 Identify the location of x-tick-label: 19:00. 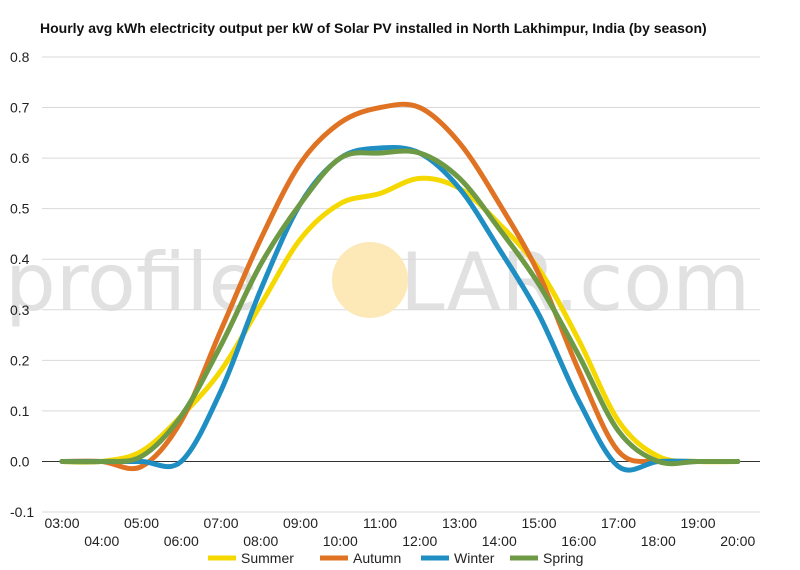
(697, 523).